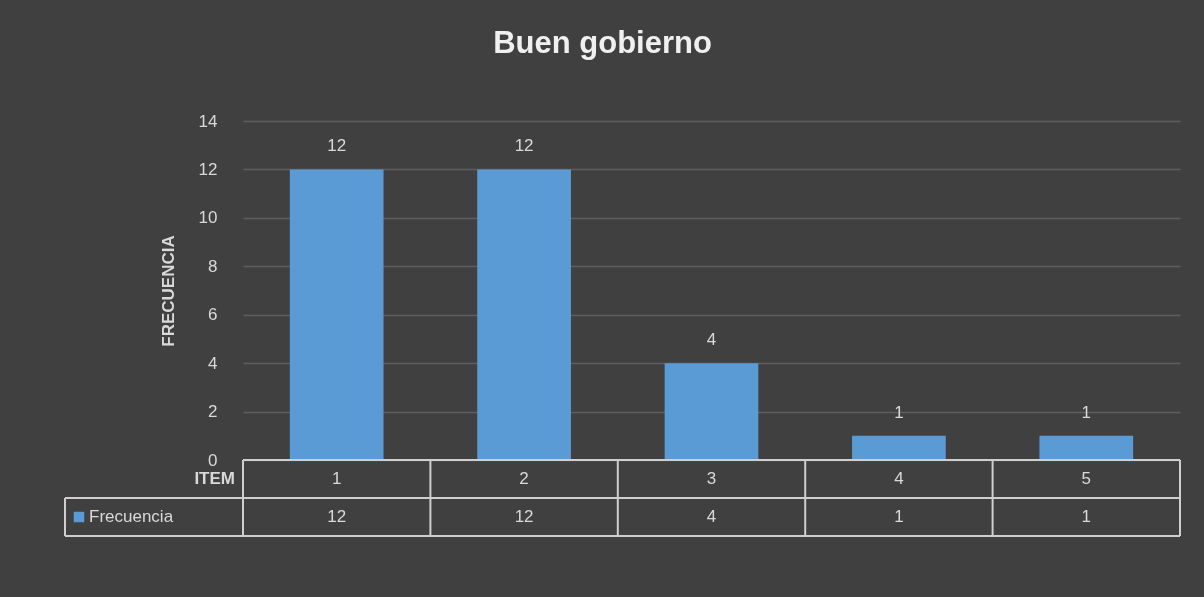 The image size is (1204, 597). I want to click on x-tick-label: 3, so click(711, 478).